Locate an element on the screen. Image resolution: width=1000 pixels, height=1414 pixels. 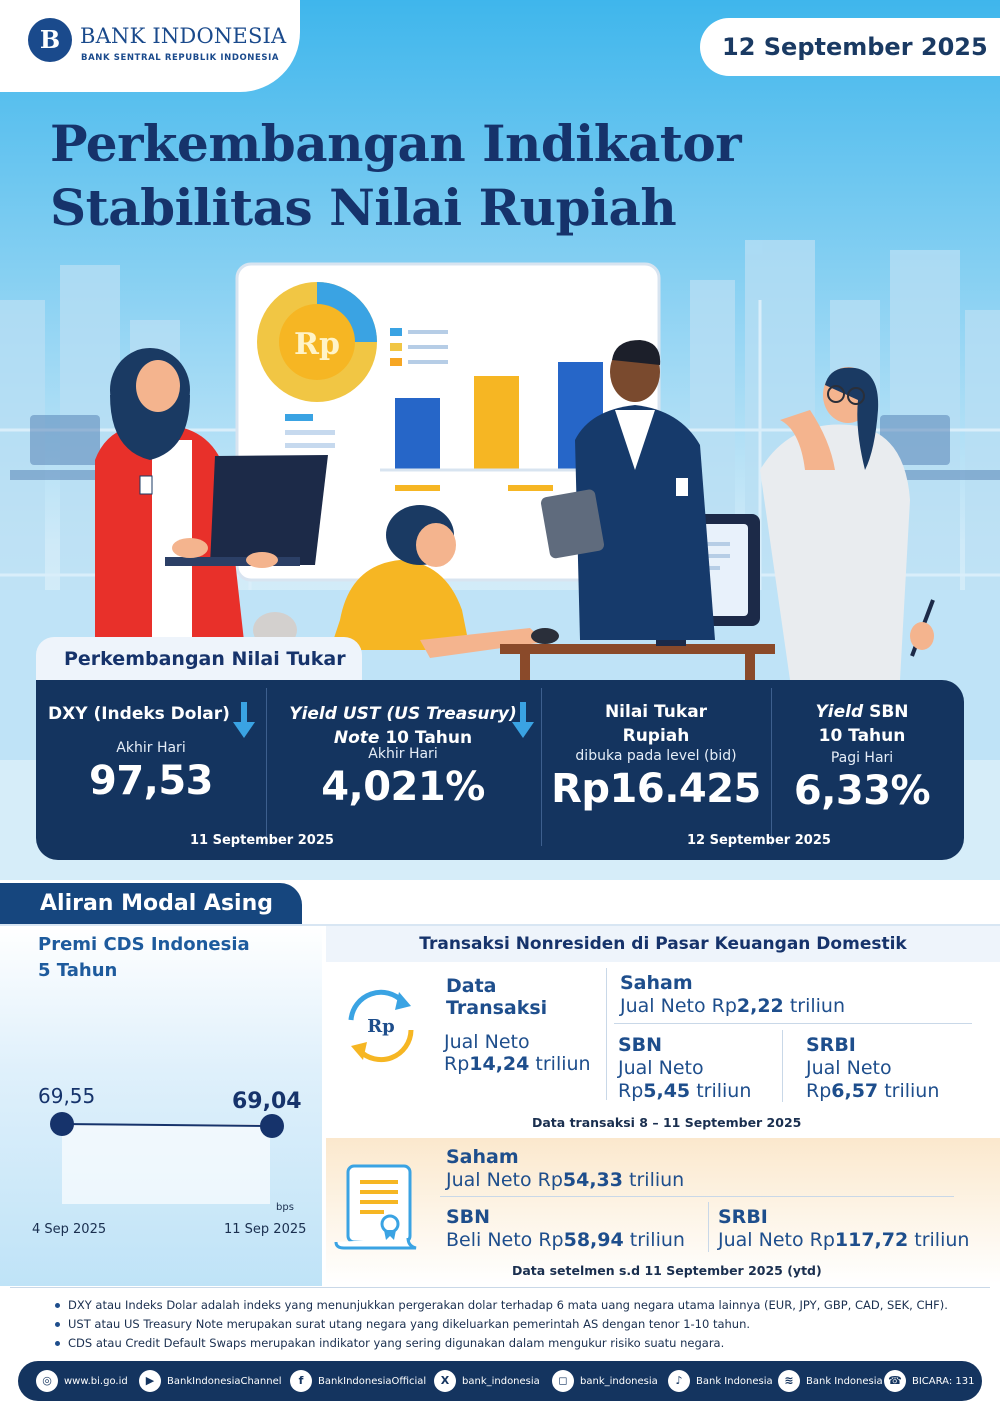
transaksi-note: Data transaksi 8 – 11 September 2025 is located at coordinates (667, 1122).